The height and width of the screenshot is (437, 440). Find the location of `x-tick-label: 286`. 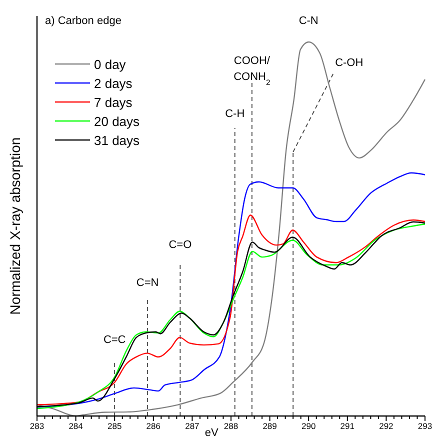

x-tick-label: 286 is located at coordinates (153, 426).